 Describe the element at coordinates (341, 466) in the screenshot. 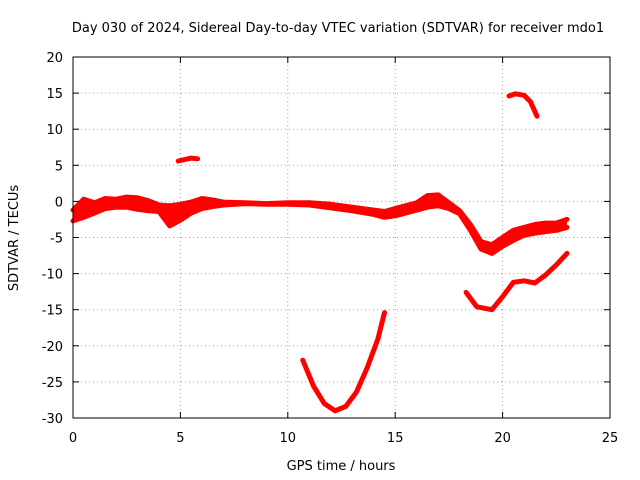

I see `x-axis-label: GPS time / hours` at that location.